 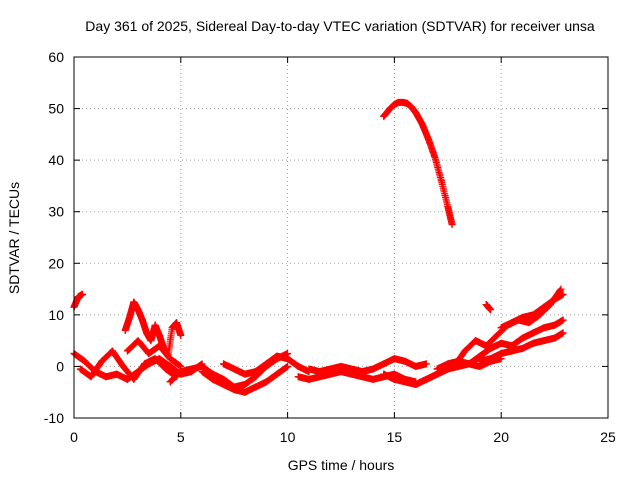 What do you see at coordinates (56, 263) in the screenshot?
I see `y-tick-label: 20` at bounding box center [56, 263].